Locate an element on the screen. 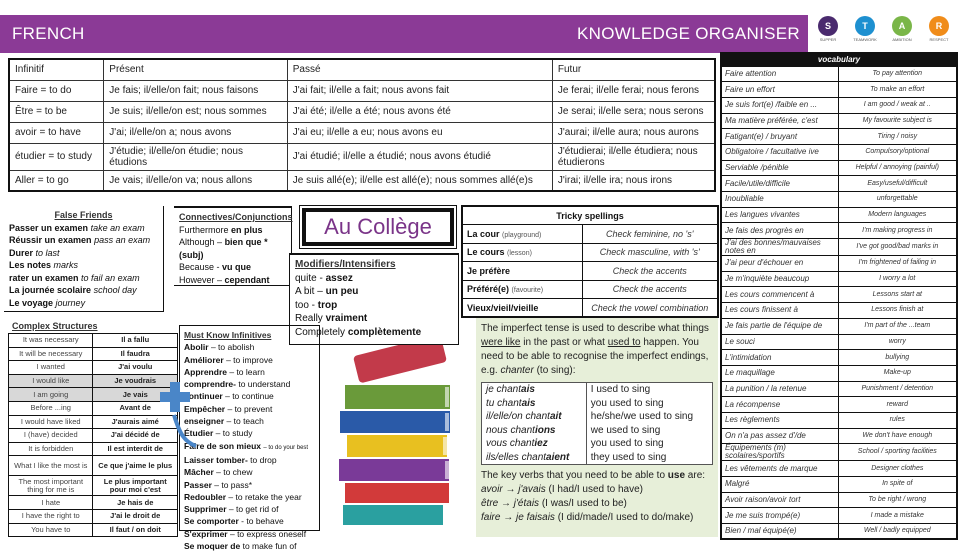  translation: we used to sing is located at coordinates (625, 430).